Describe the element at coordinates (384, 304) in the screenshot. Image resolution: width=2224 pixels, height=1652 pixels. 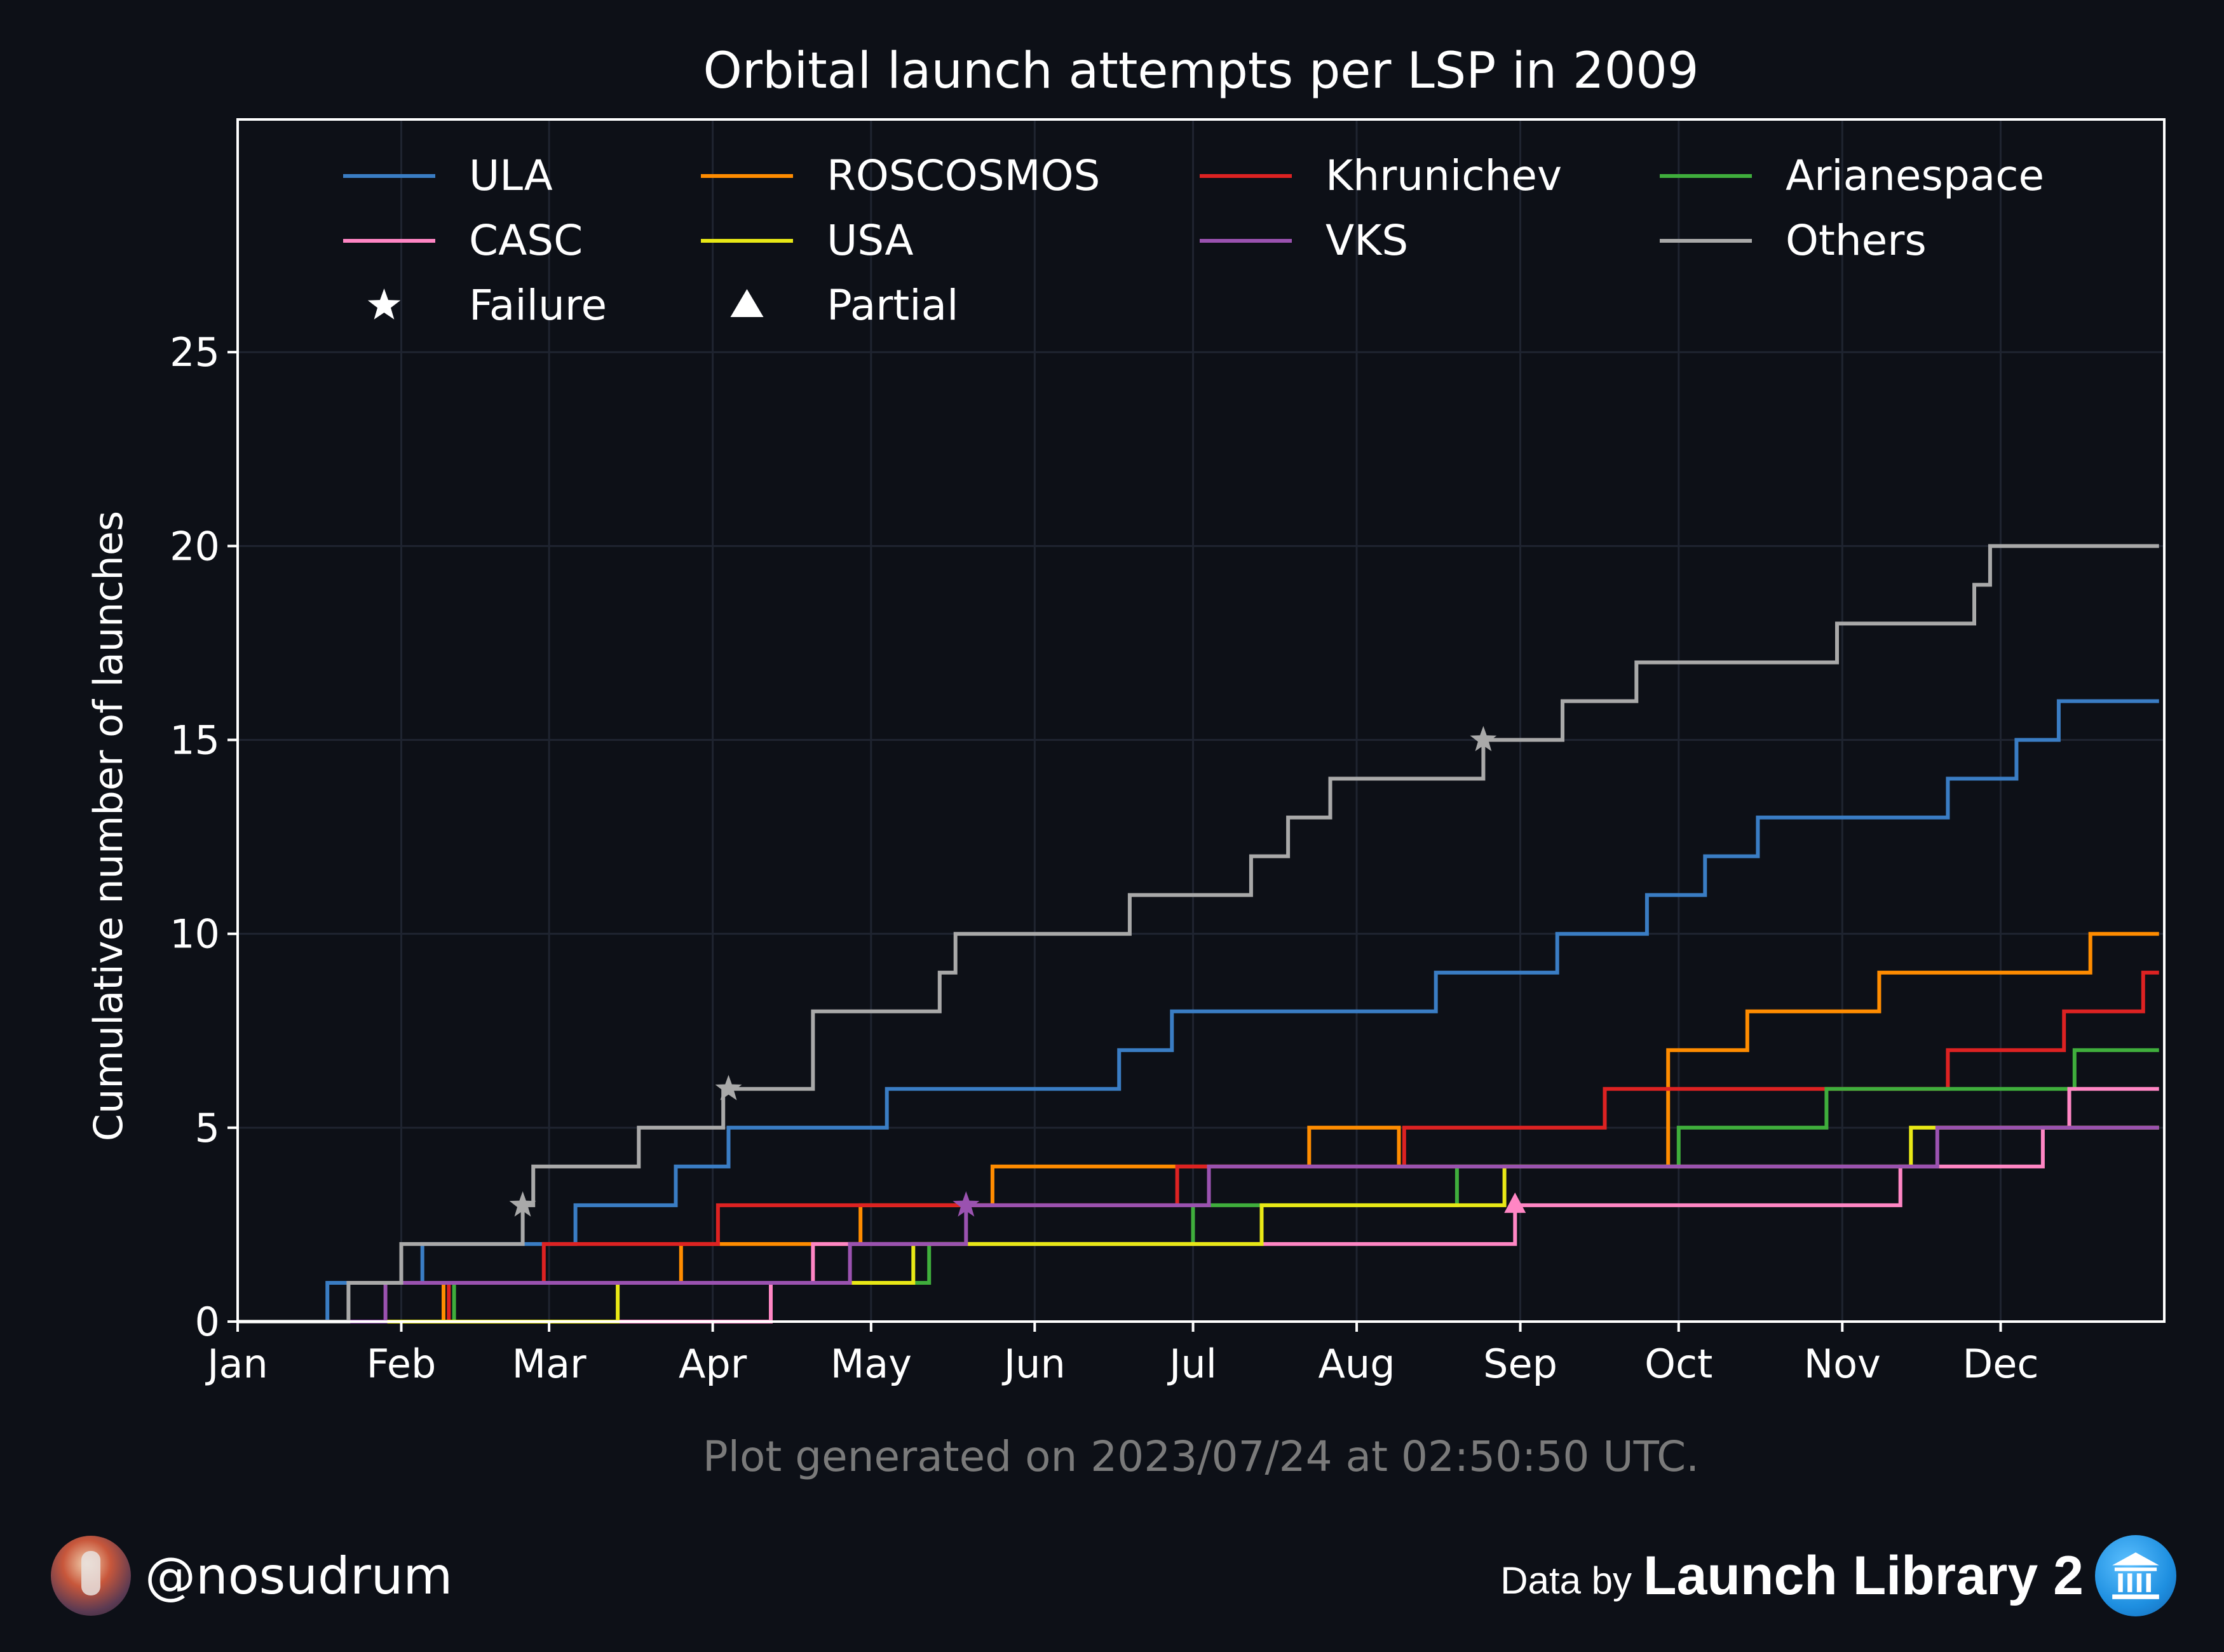
I see `legend-failure-icon` at that location.